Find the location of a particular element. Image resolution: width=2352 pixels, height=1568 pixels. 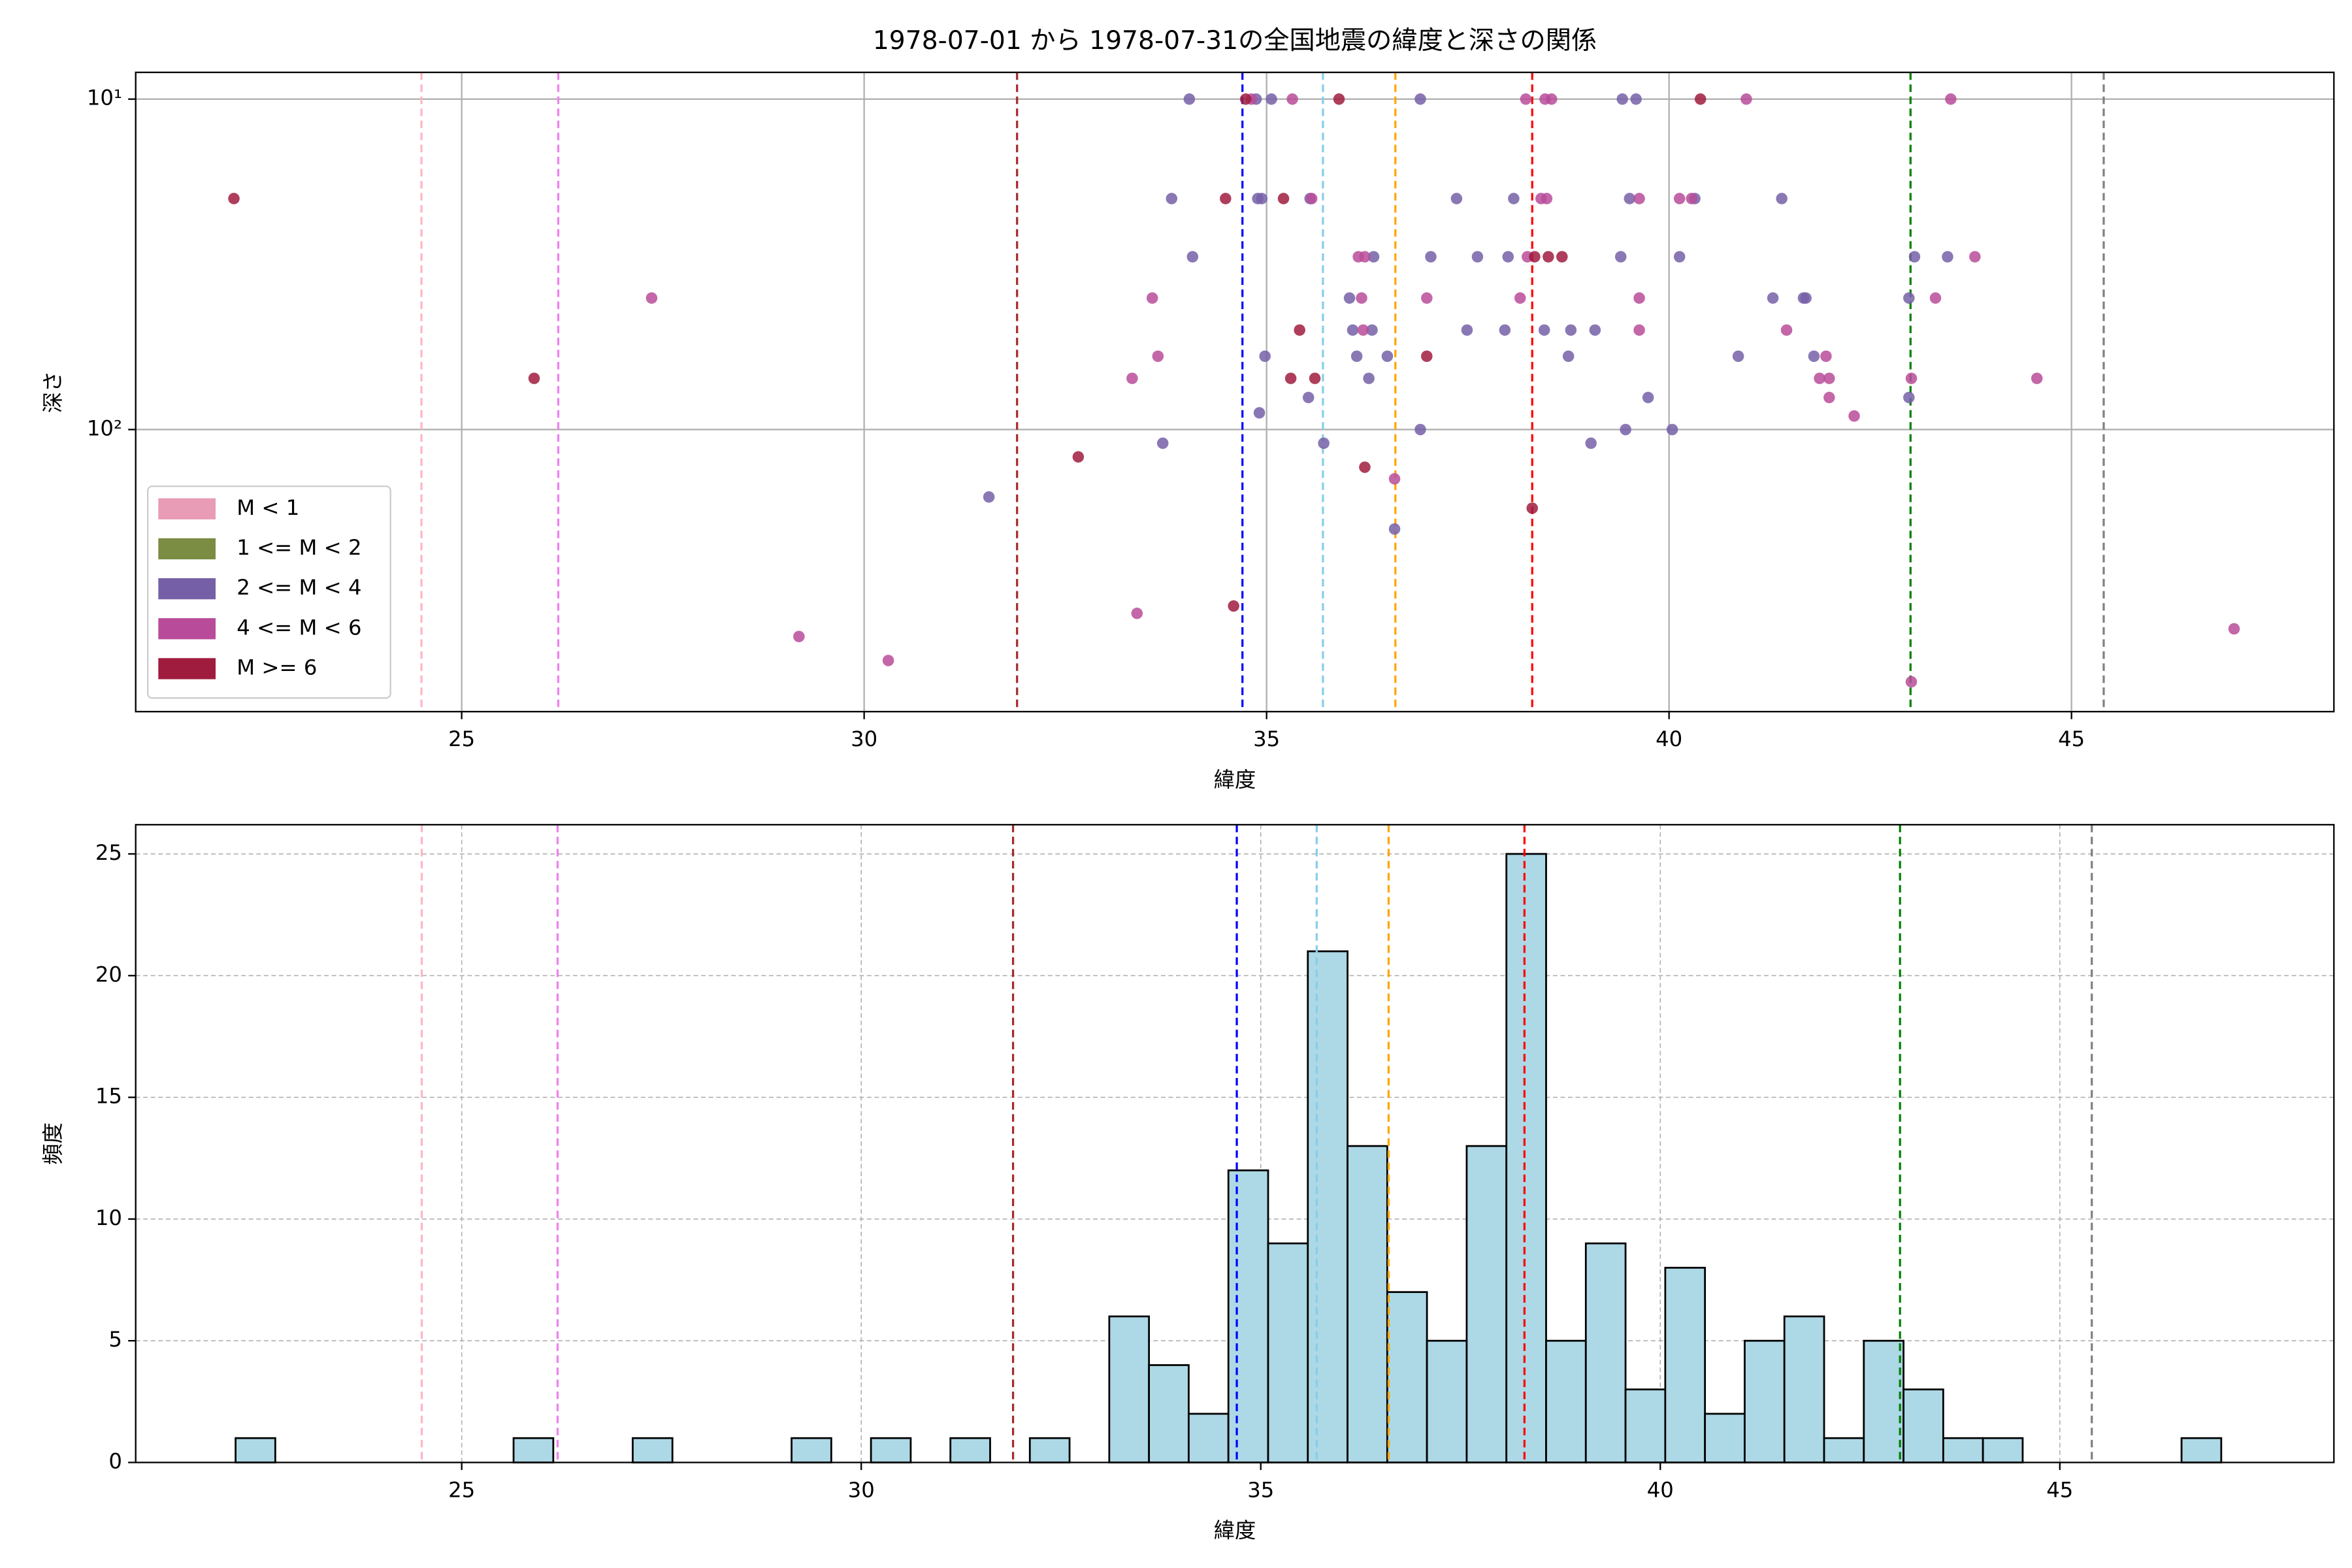

legend-label: M < 1 is located at coordinates (268, 507).